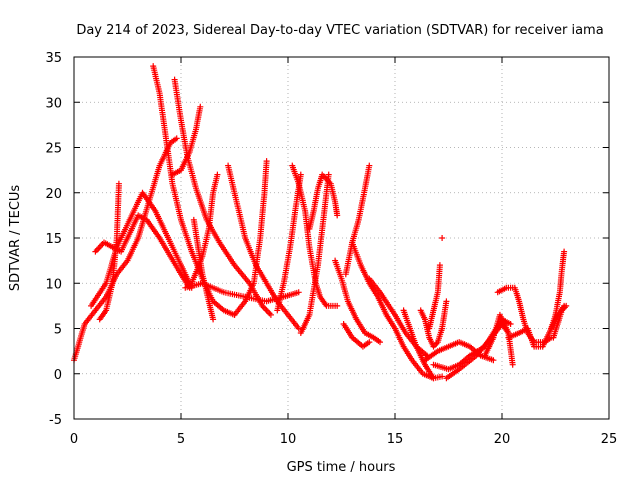 The image size is (640, 480). What do you see at coordinates (53, 284) in the screenshot?
I see `y-tick-label: 10` at bounding box center [53, 284].